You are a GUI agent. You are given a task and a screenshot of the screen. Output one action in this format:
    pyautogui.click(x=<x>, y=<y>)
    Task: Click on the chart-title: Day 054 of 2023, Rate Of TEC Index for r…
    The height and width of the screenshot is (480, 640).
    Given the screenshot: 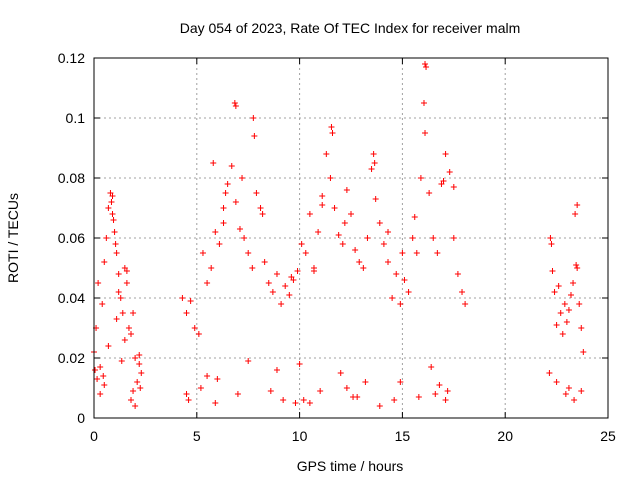 What is the action you would take?
    pyautogui.click(x=350, y=28)
    